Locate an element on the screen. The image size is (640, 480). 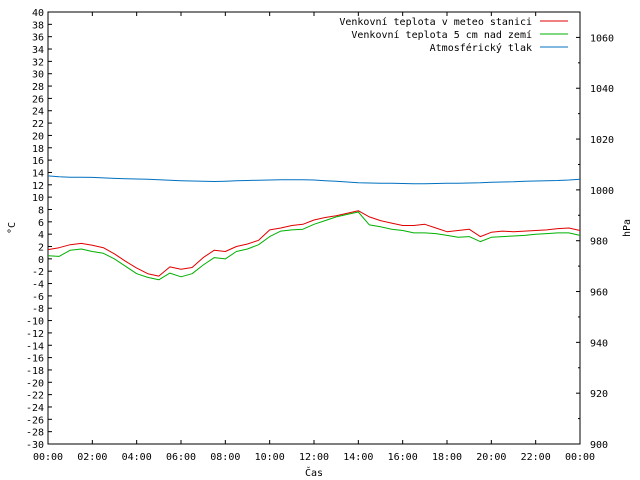
left-tick-label: 12 is located at coordinates (38, 186).